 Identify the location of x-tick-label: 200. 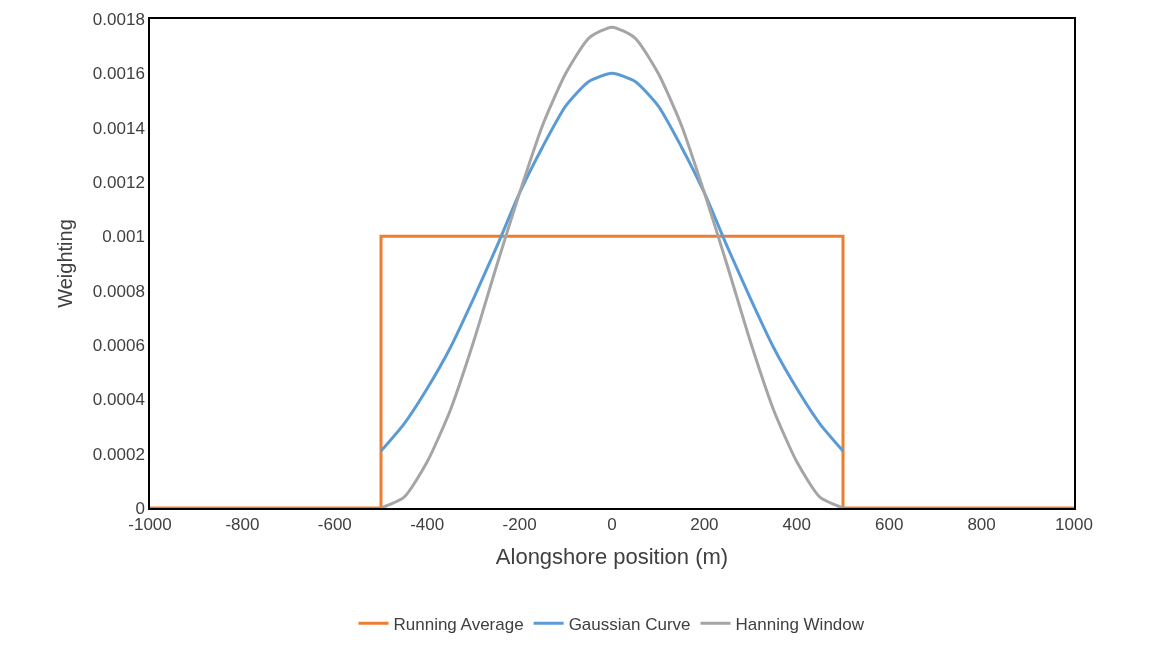
(704, 525).